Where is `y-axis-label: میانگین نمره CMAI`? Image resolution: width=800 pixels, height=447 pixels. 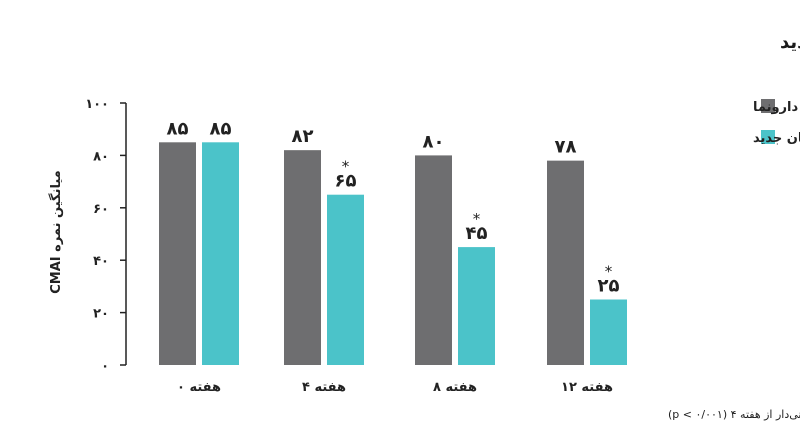
y-axis-label: میانگین نمره CMAI is located at coordinates (56, 231).